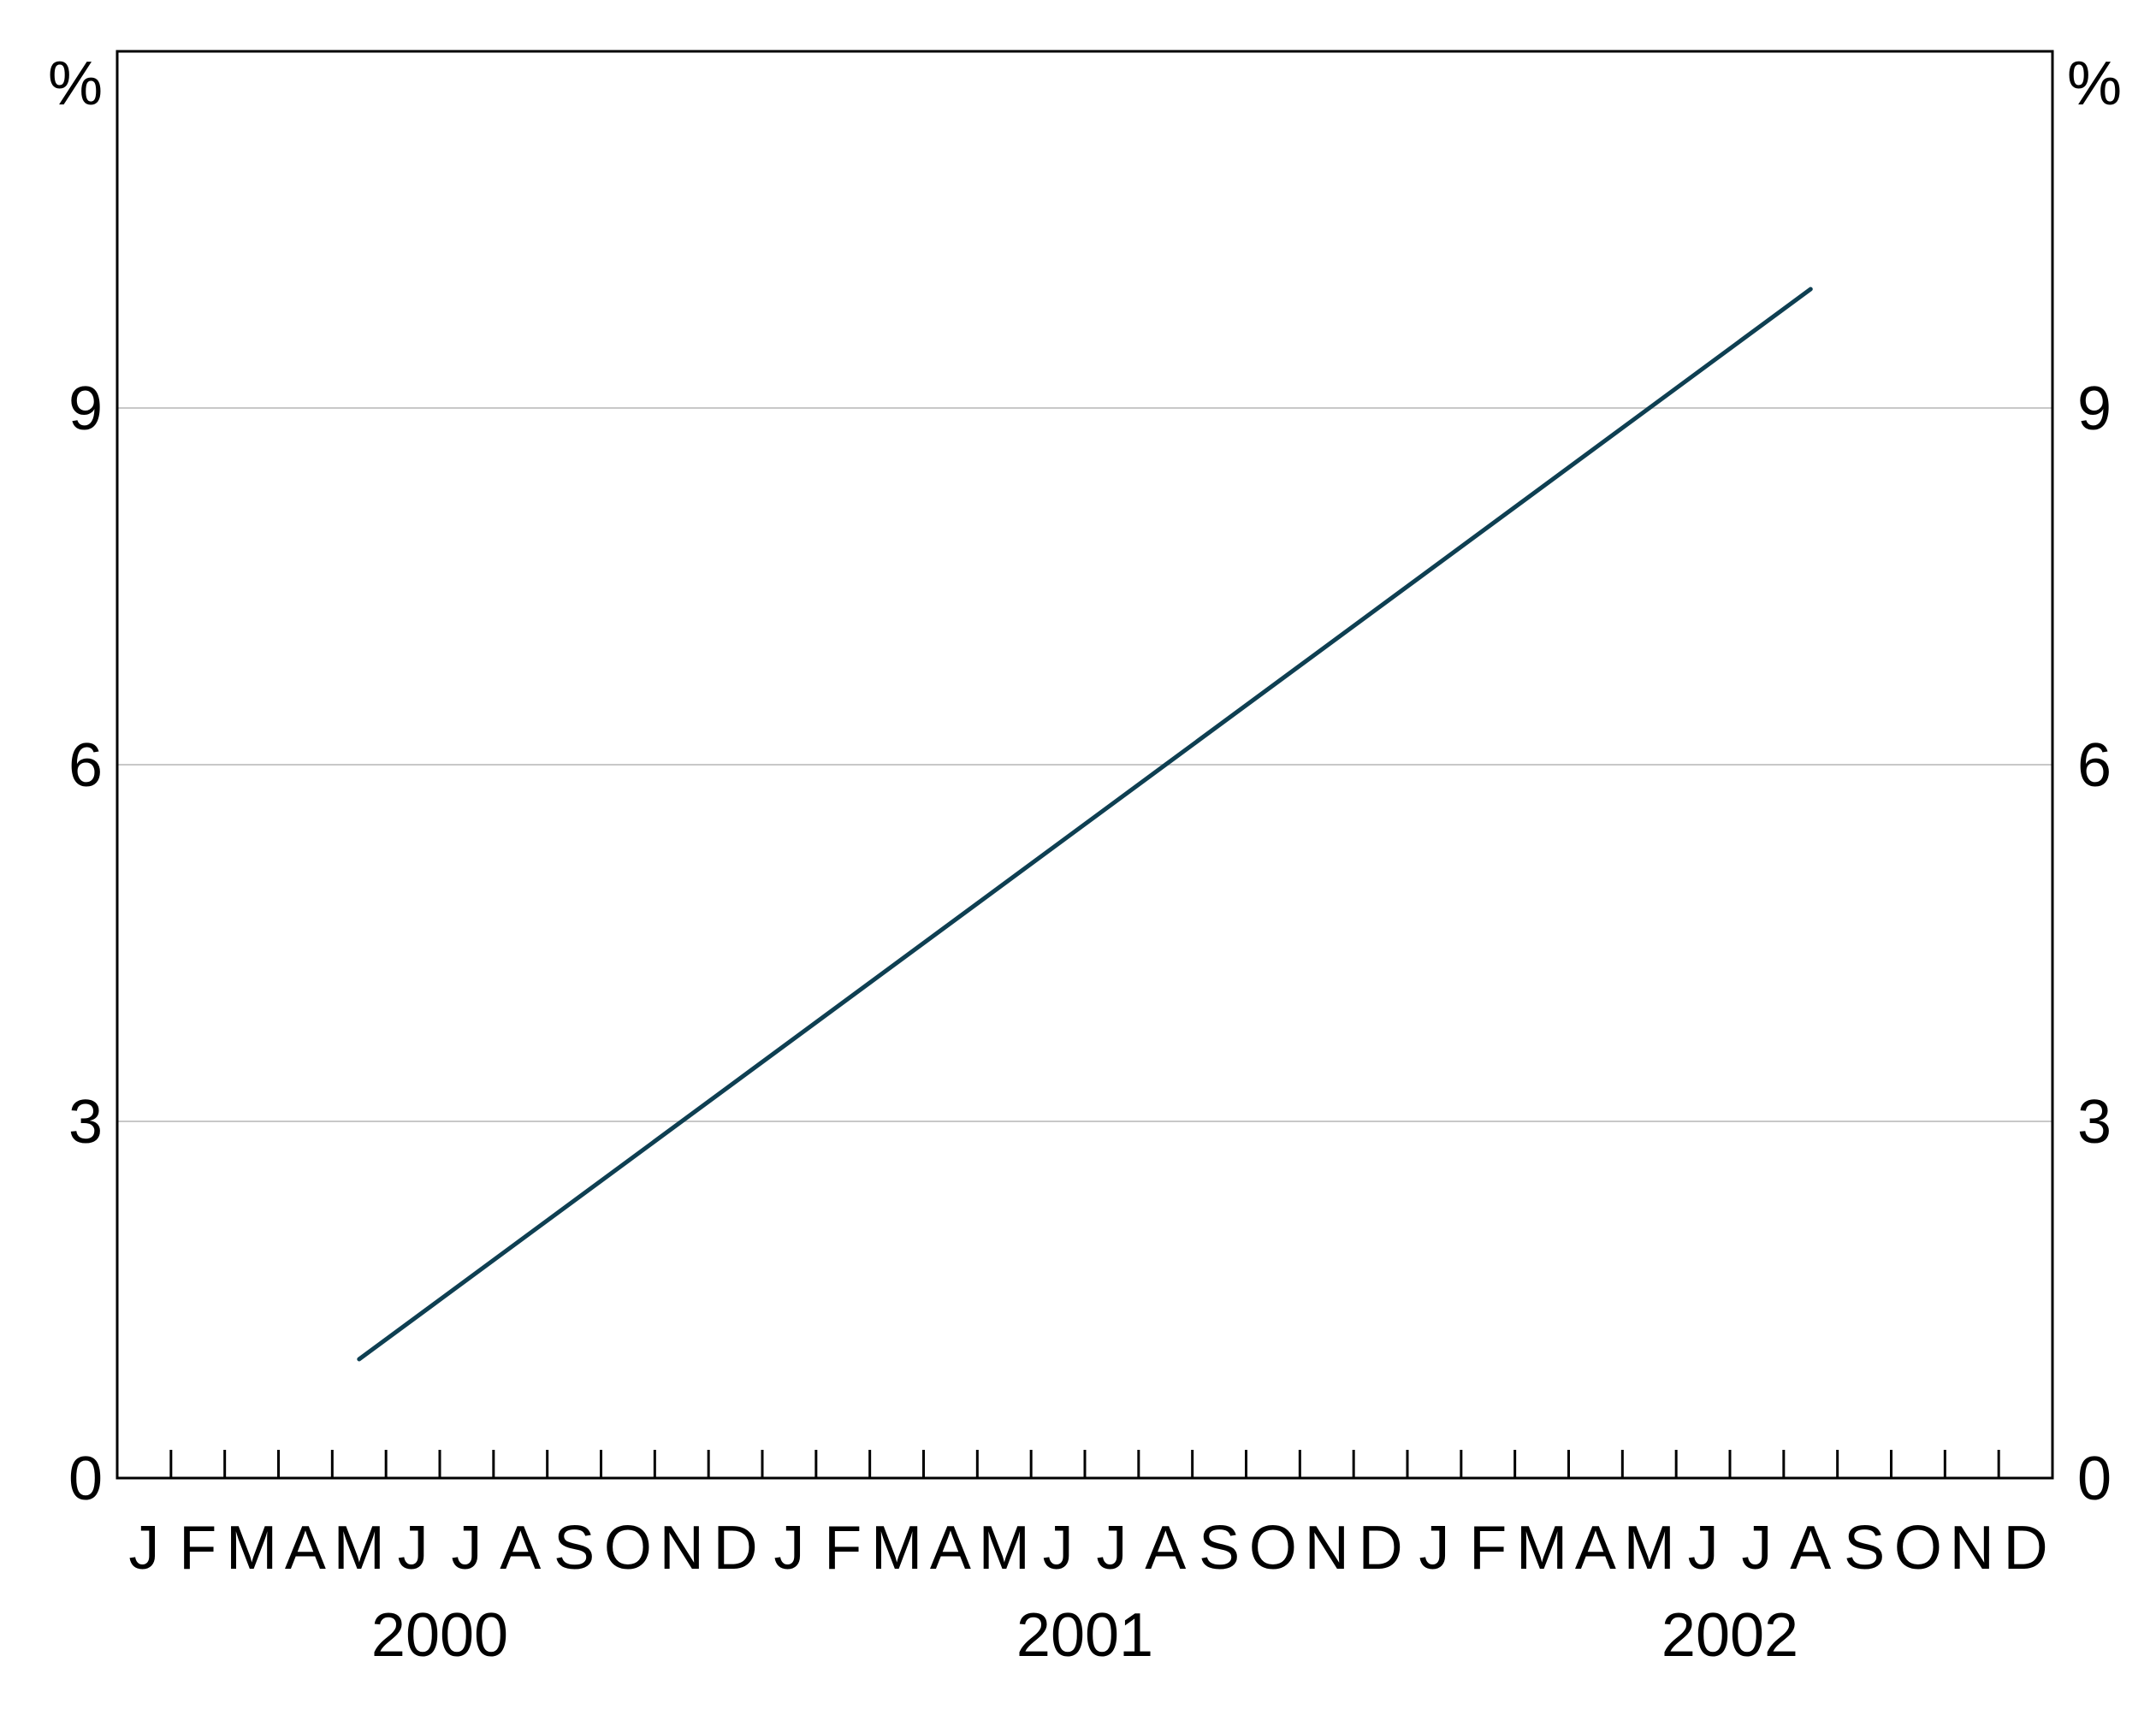 The width and height of the screenshot is (2156, 1715). What do you see at coordinates (1084, 1464) in the screenshot?
I see `x-axis-ticks` at bounding box center [1084, 1464].